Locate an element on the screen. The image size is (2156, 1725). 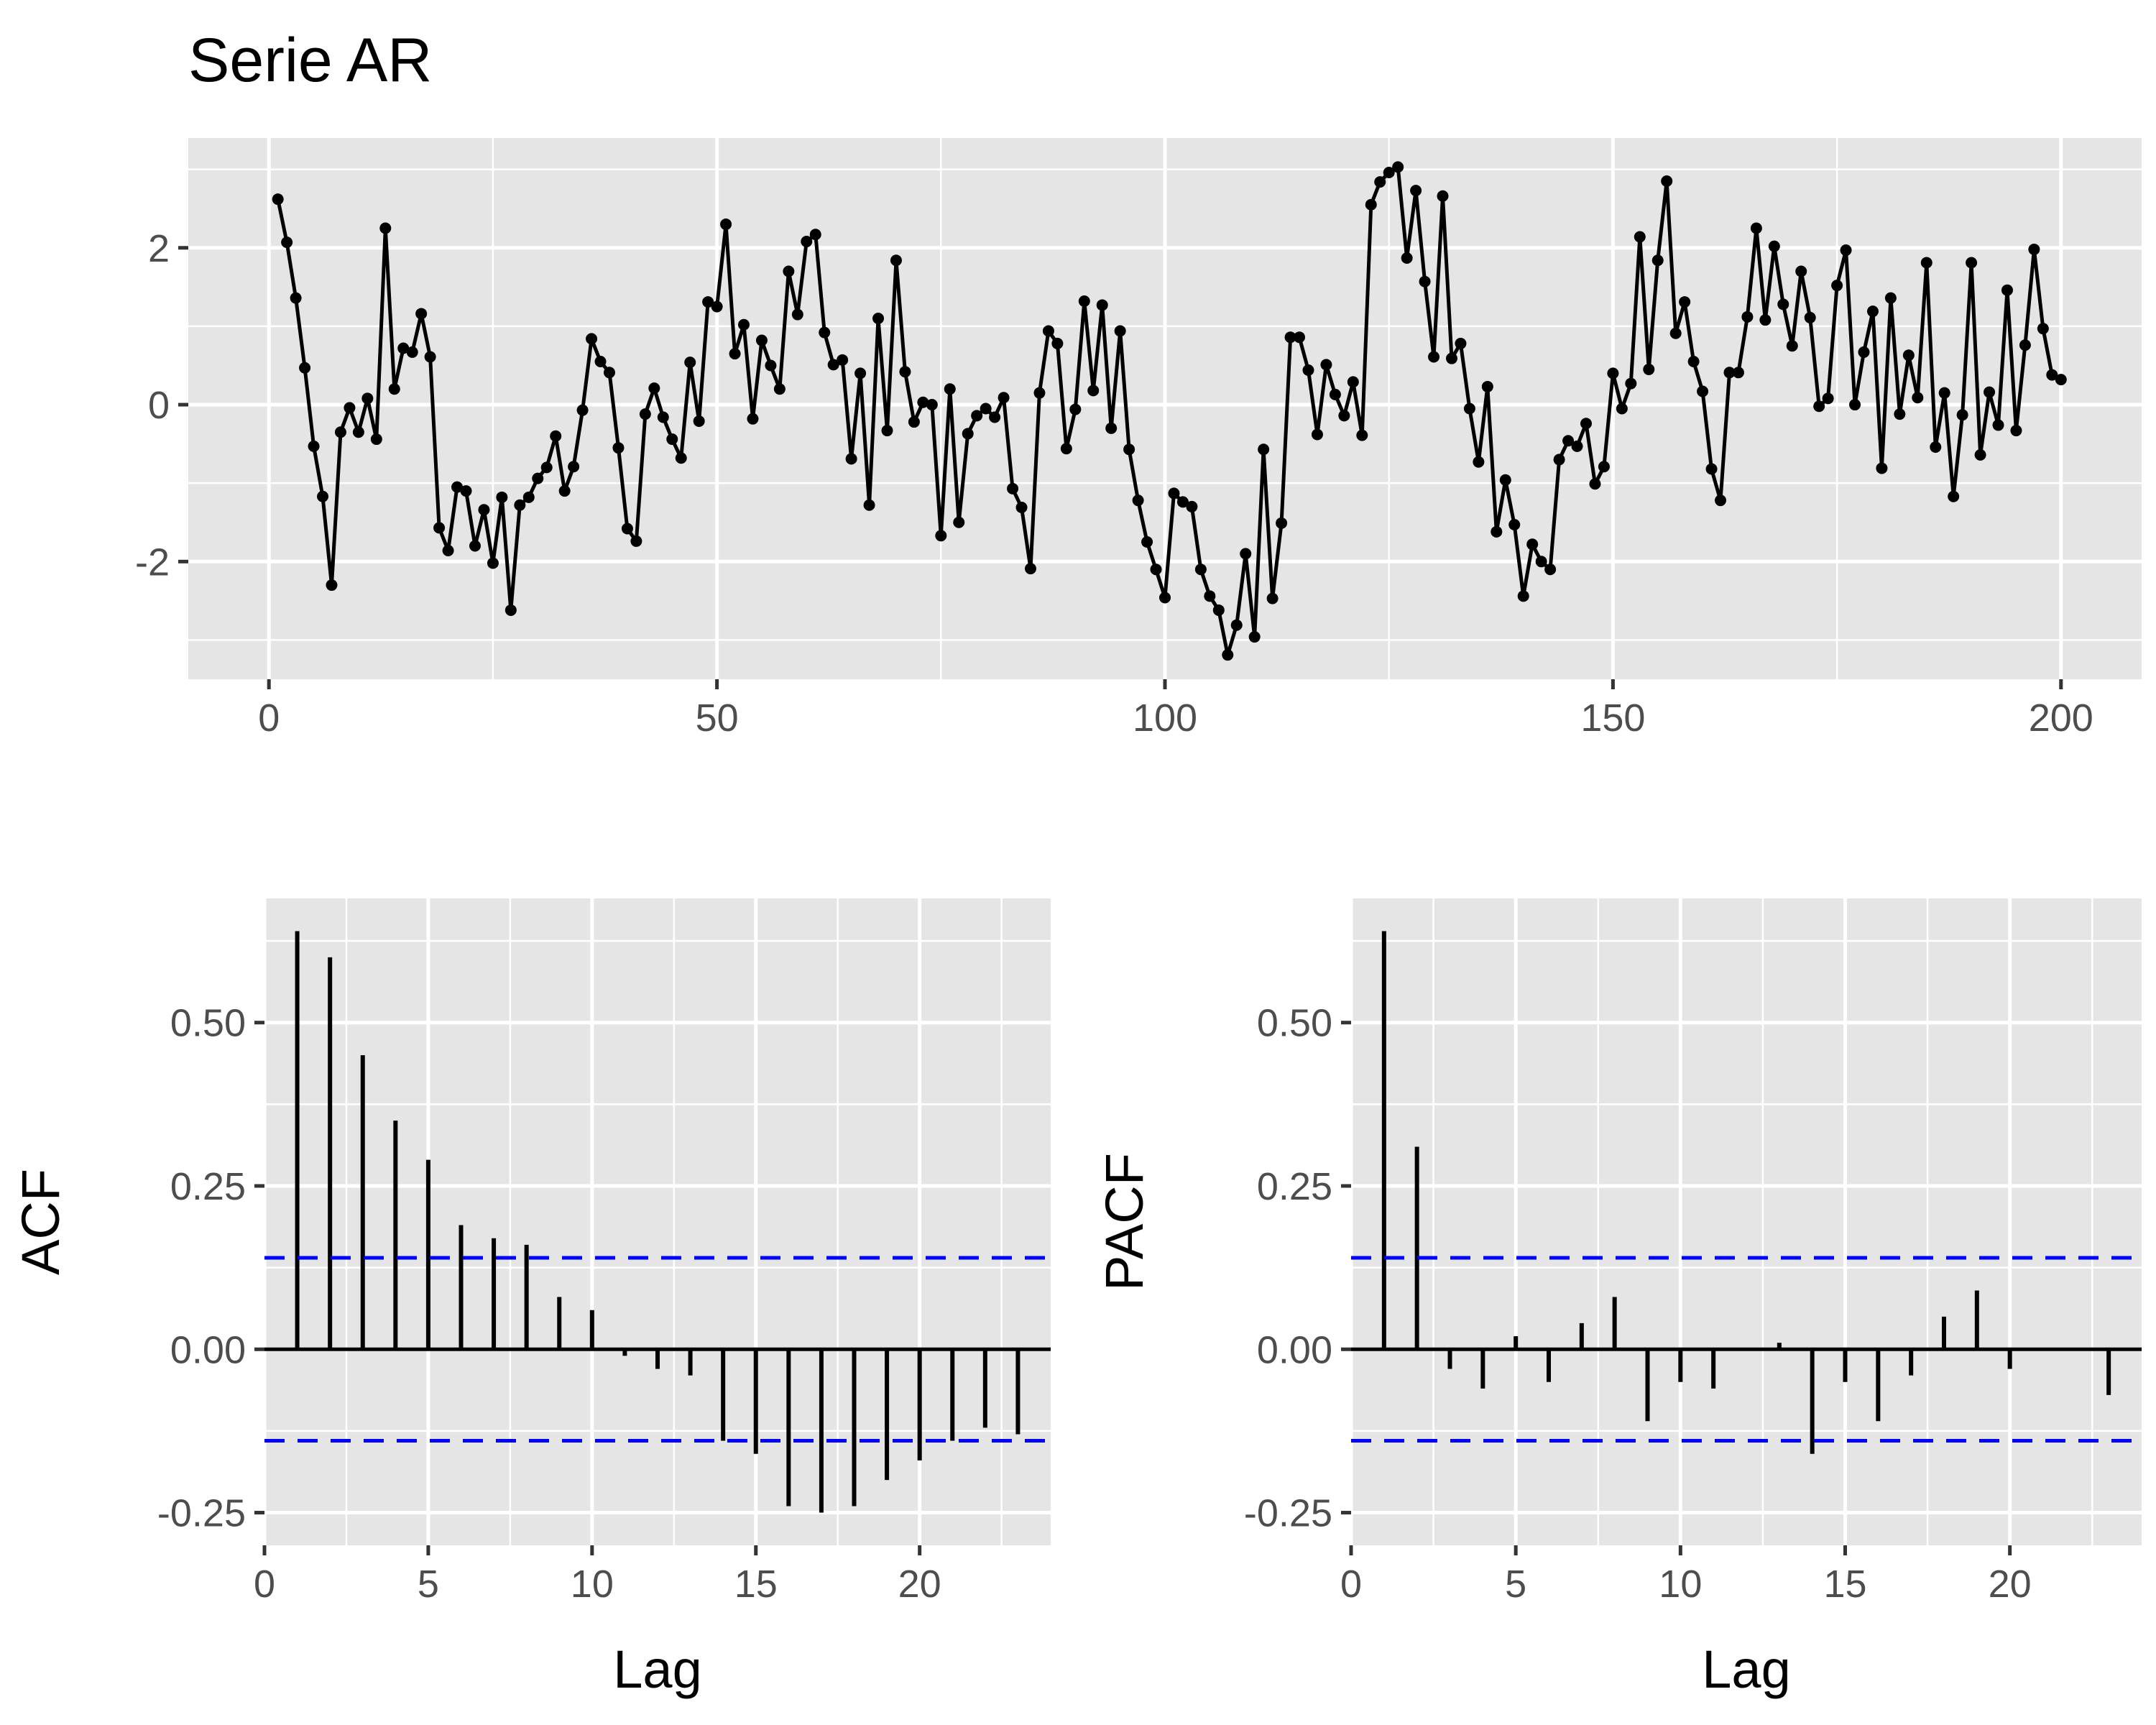
x-tick-label: 15 is located at coordinates (756, 1584).